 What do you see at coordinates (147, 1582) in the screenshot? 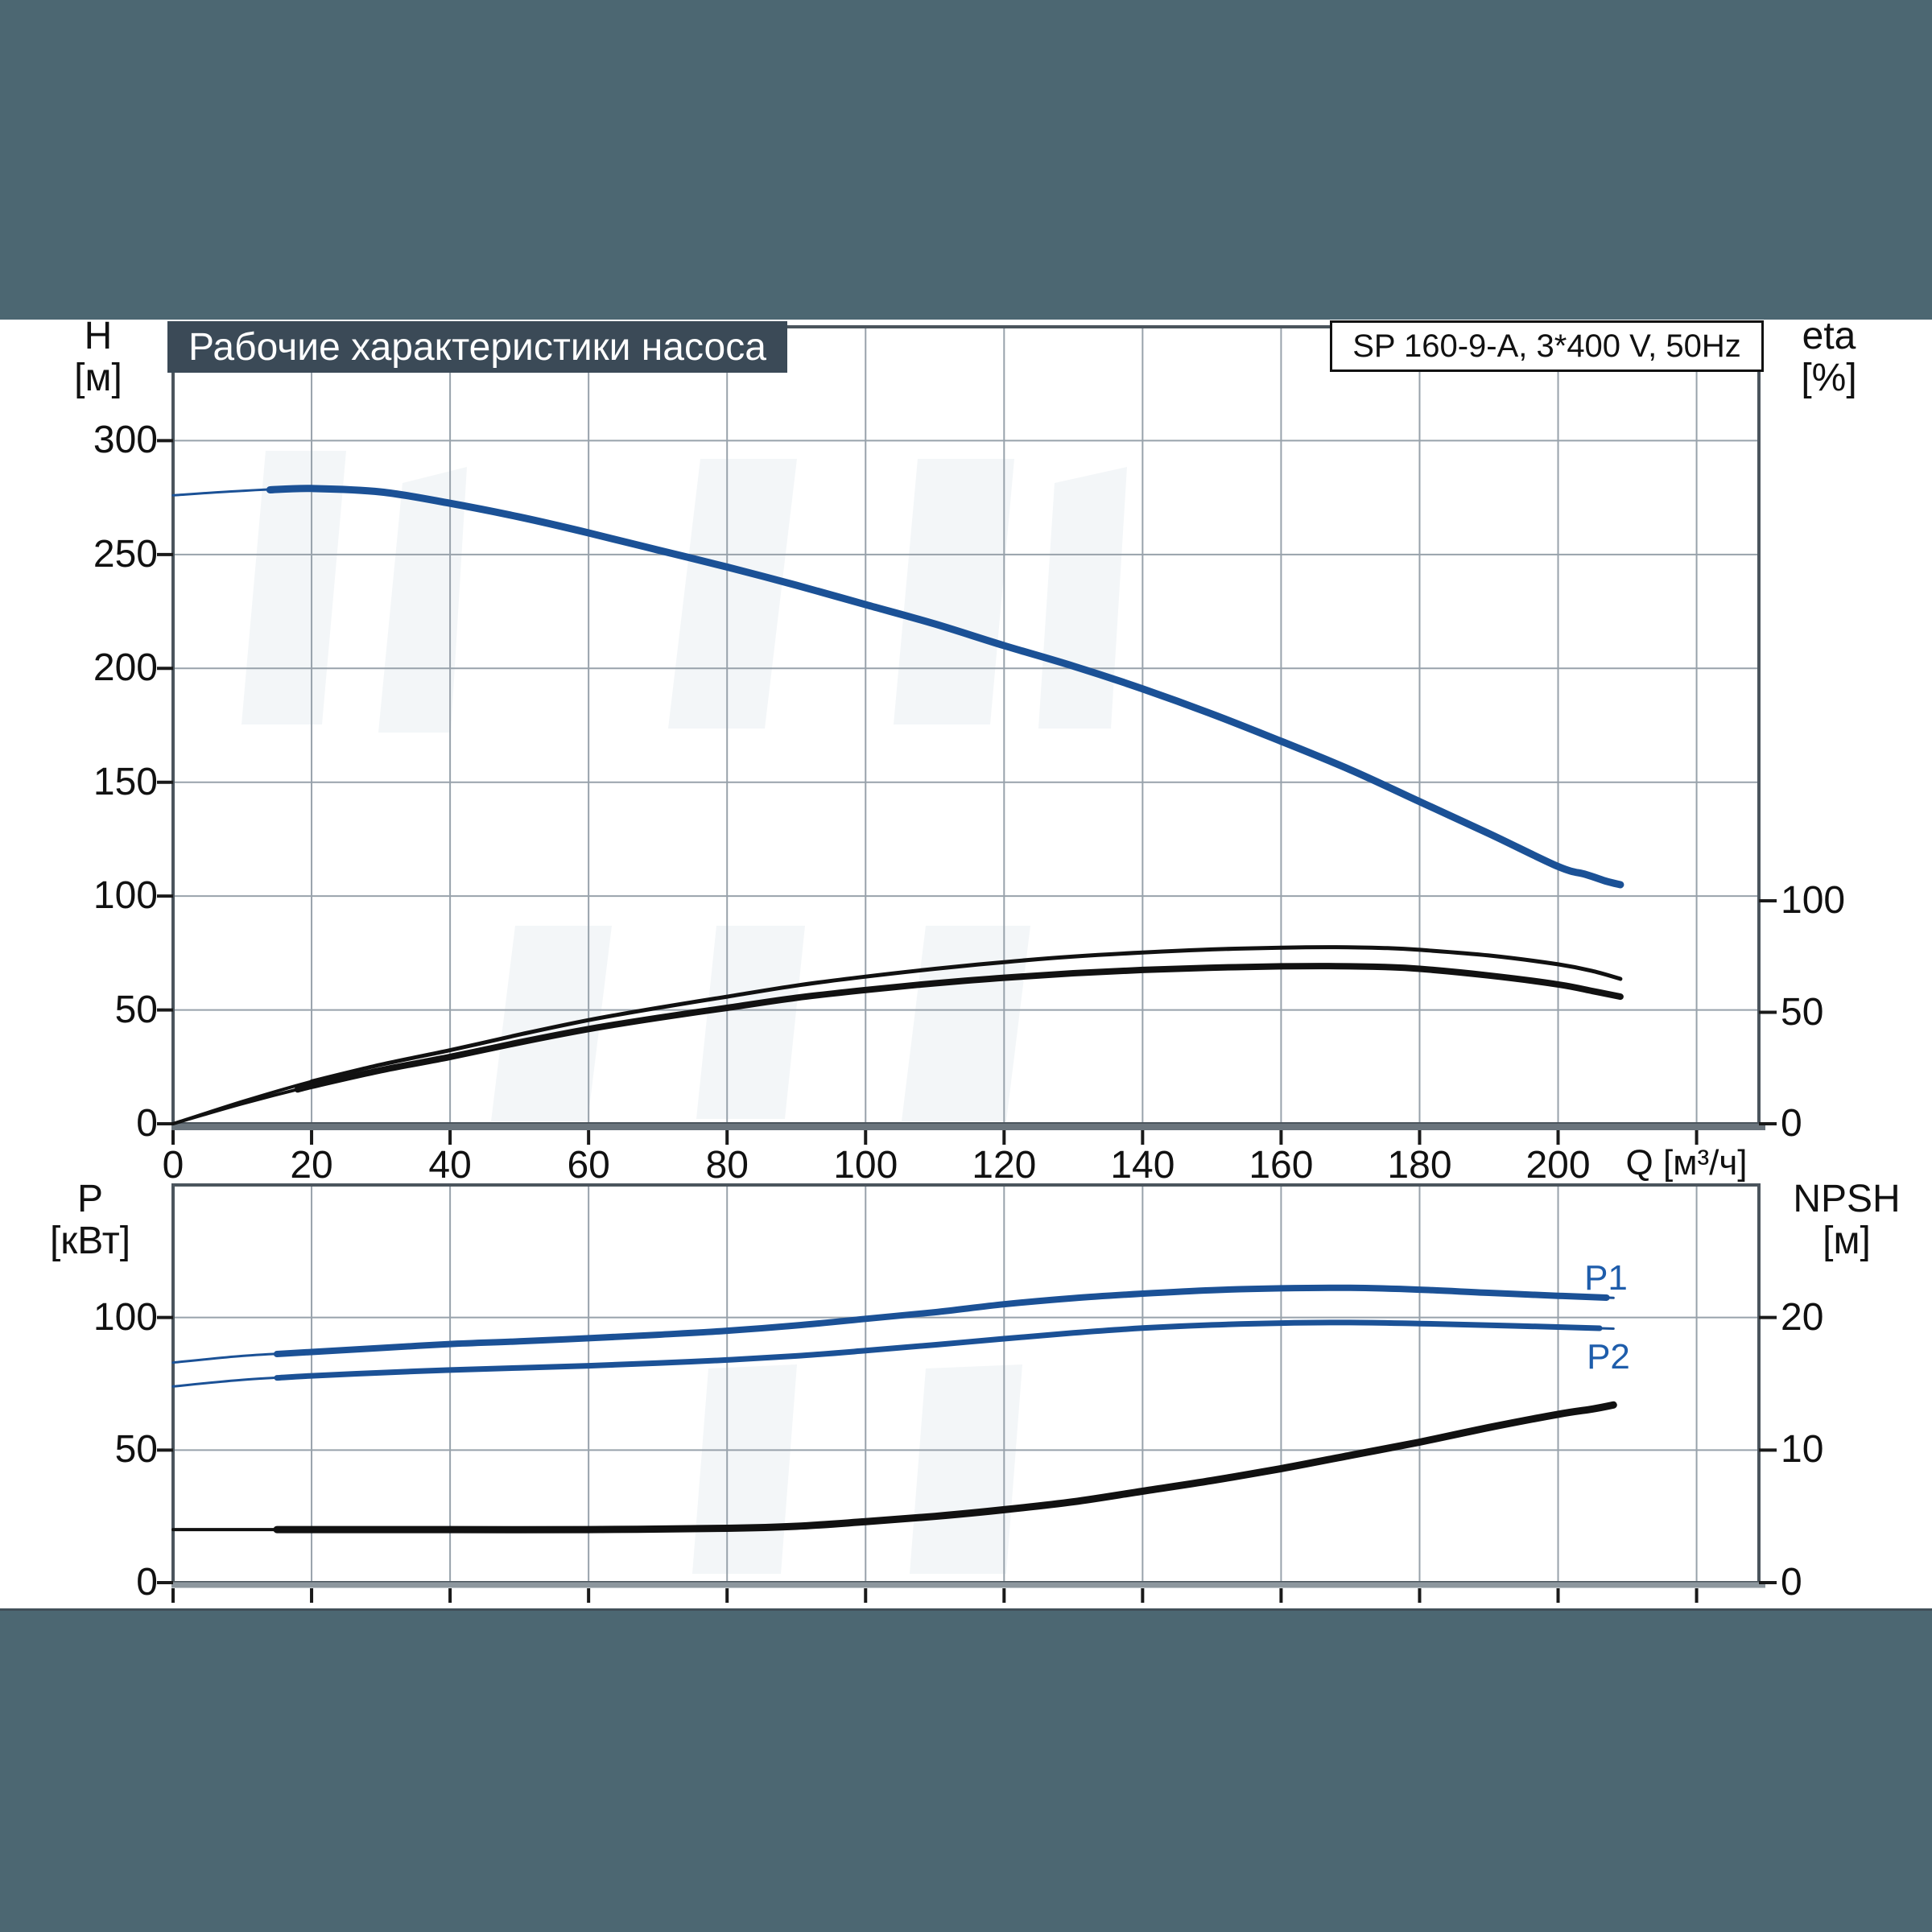
I see `p-tick-label: 0` at bounding box center [147, 1582].